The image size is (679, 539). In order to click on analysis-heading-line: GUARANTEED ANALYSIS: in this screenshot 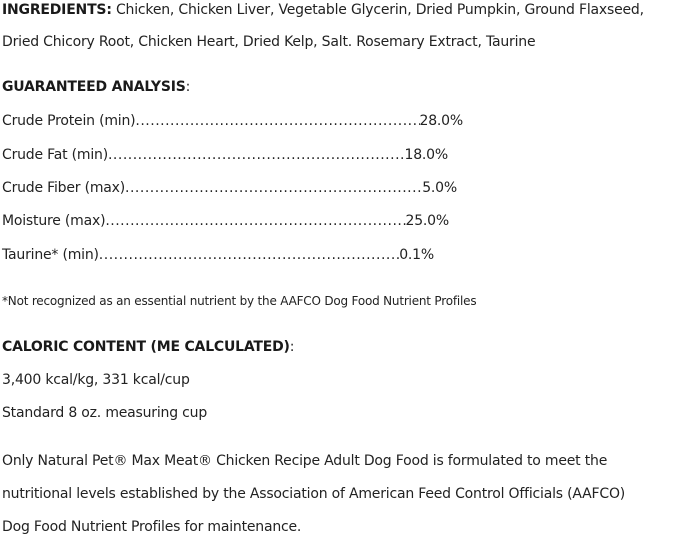, I will do `click(96, 87)`.